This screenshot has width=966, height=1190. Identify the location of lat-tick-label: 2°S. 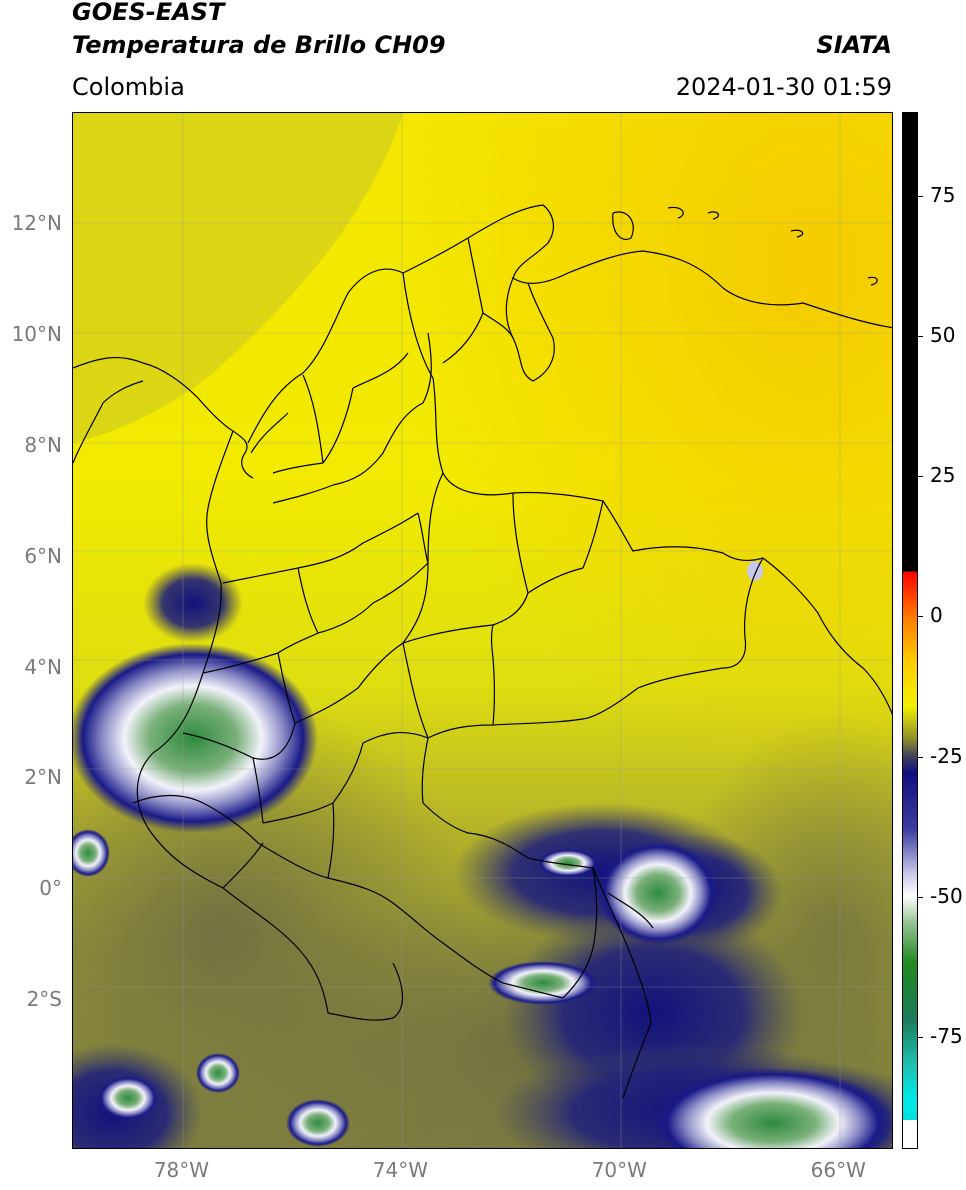
(44, 999).